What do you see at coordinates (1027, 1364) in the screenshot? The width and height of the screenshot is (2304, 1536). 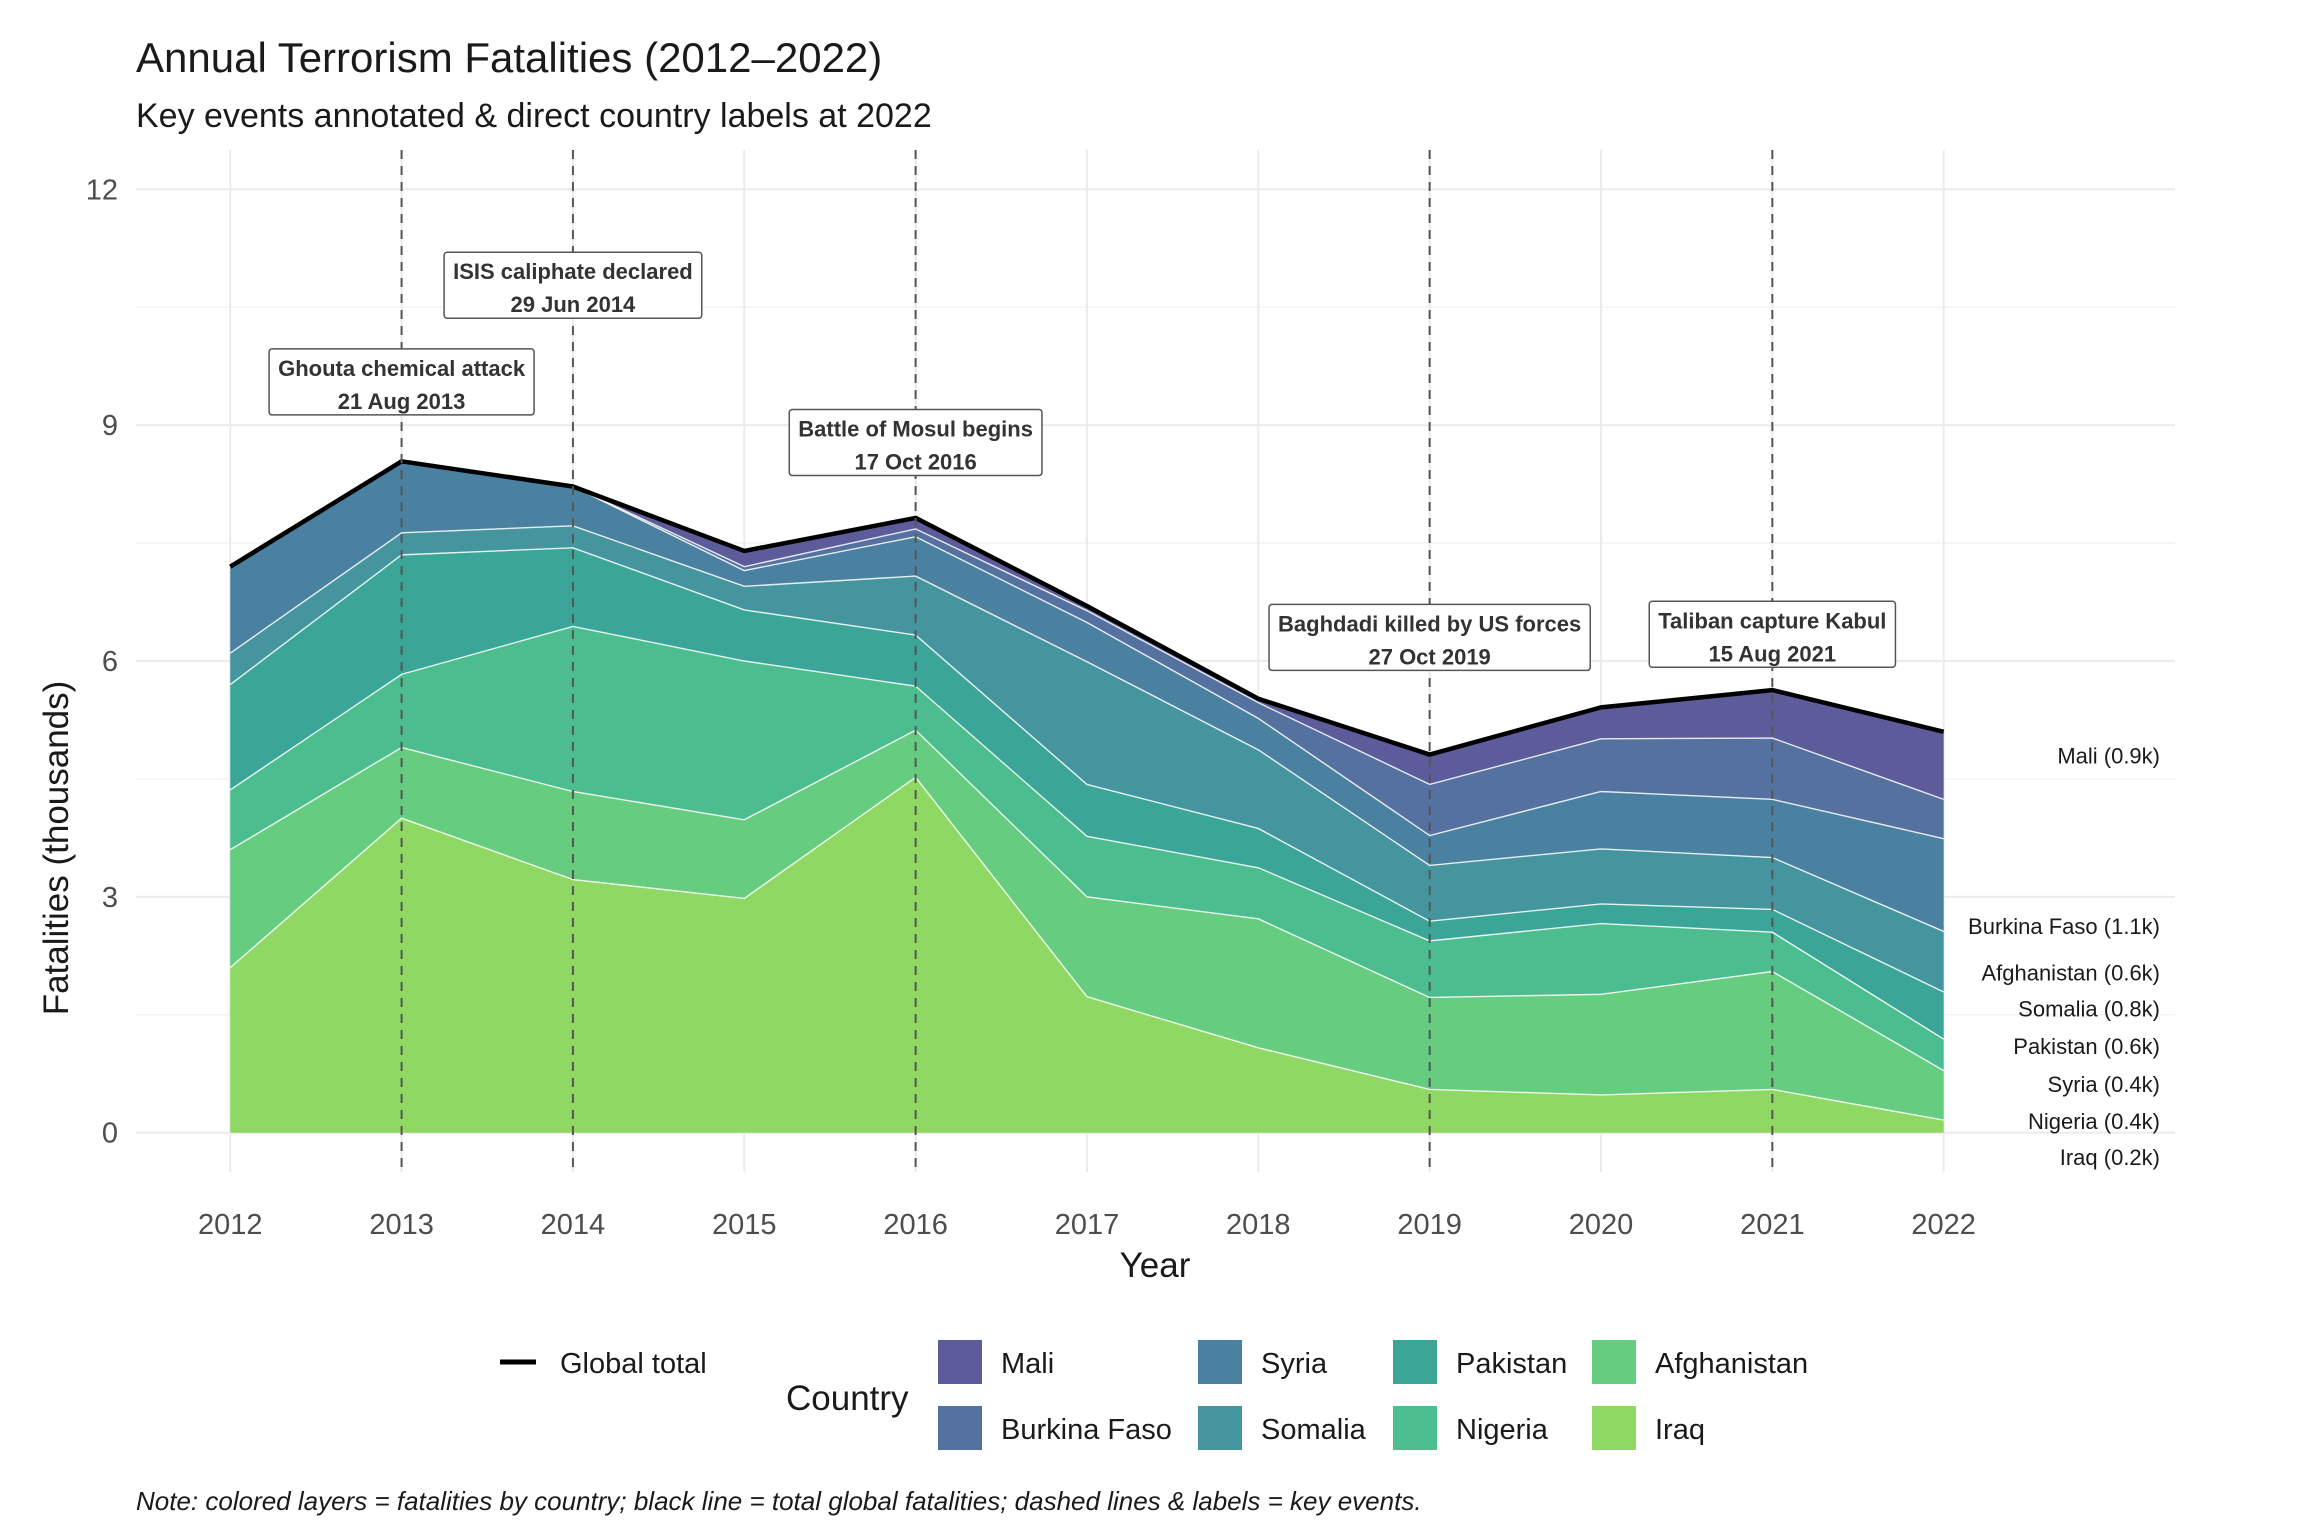 I see `legend-label-mali: Mali` at bounding box center [1027, 1364].